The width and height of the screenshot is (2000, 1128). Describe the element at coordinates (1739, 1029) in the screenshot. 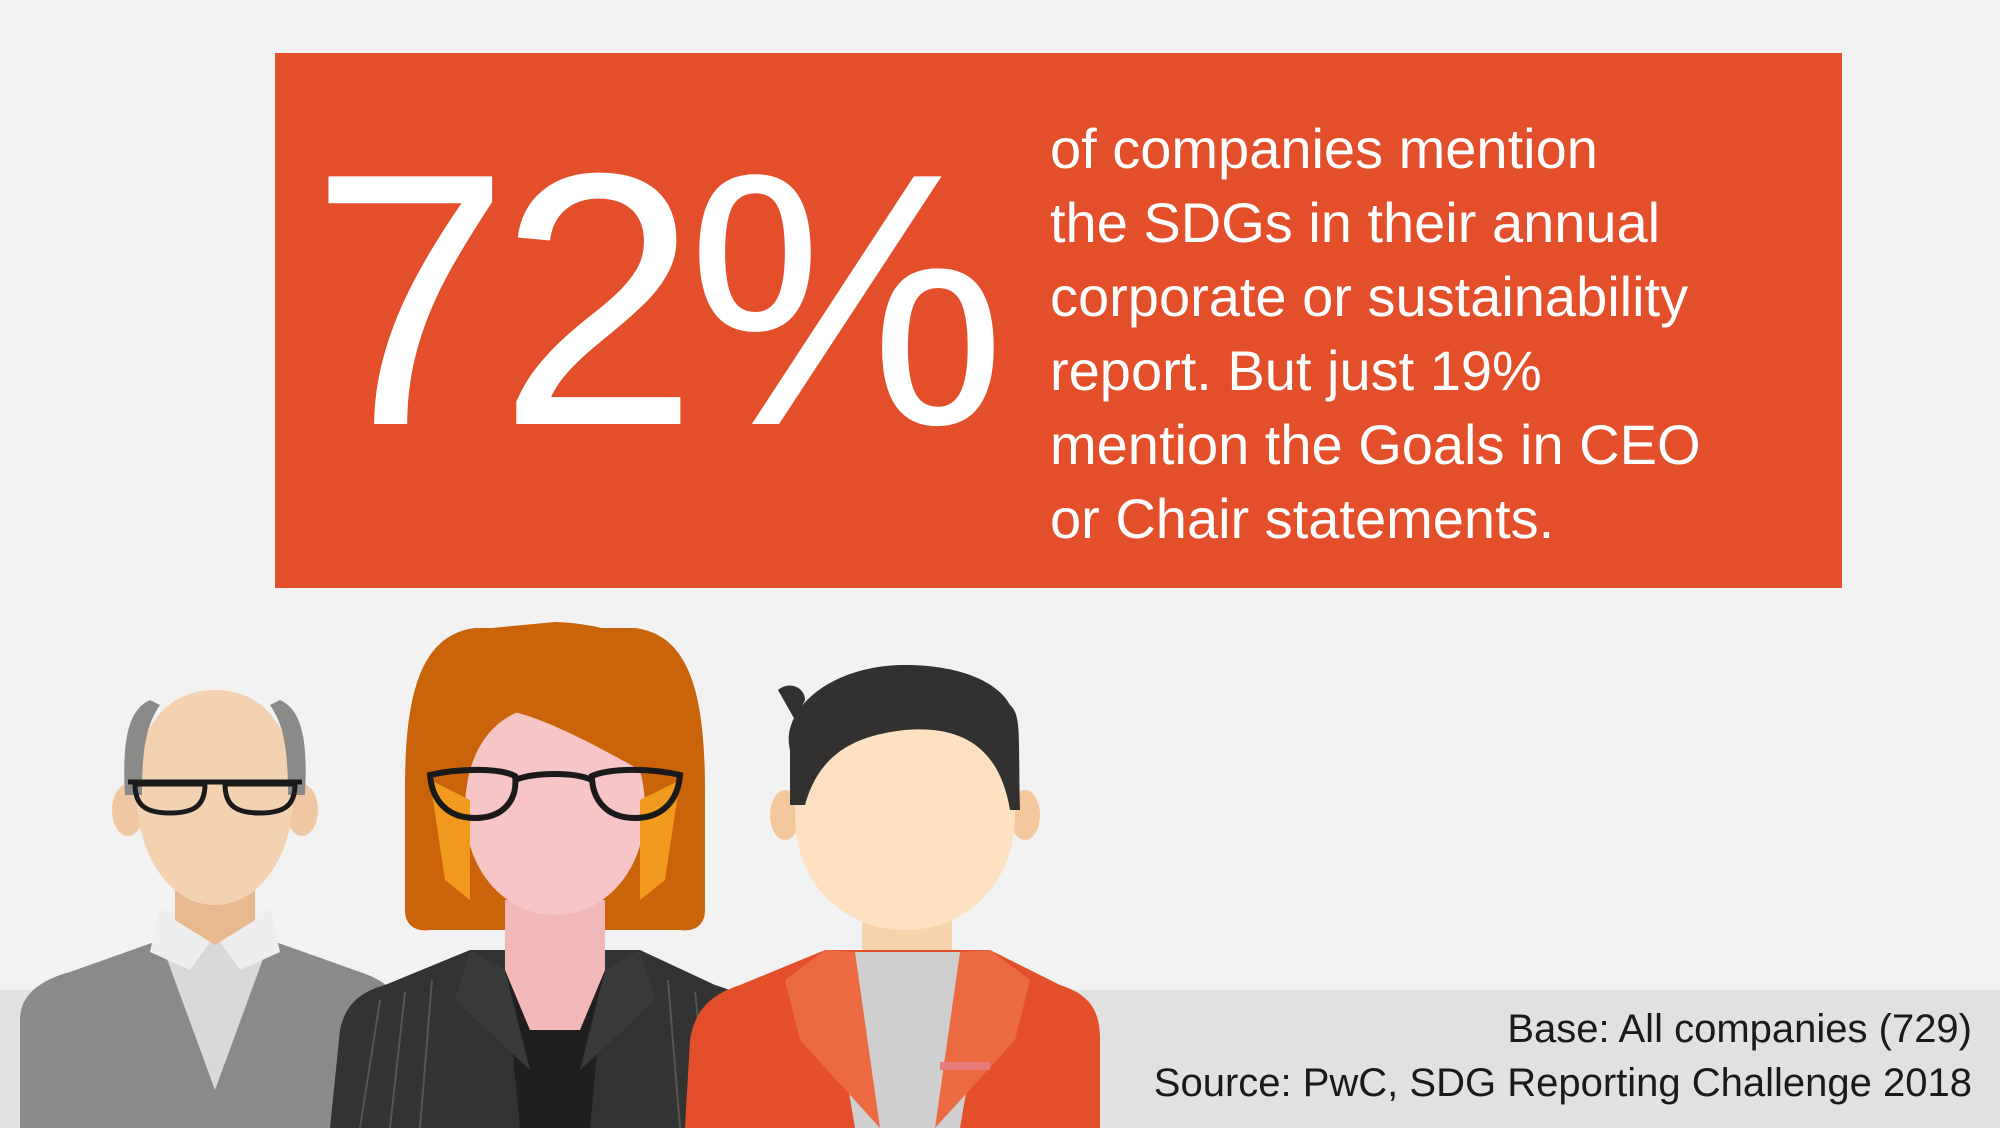

I see `footnote-base: Base: All companies (729)` at that location.